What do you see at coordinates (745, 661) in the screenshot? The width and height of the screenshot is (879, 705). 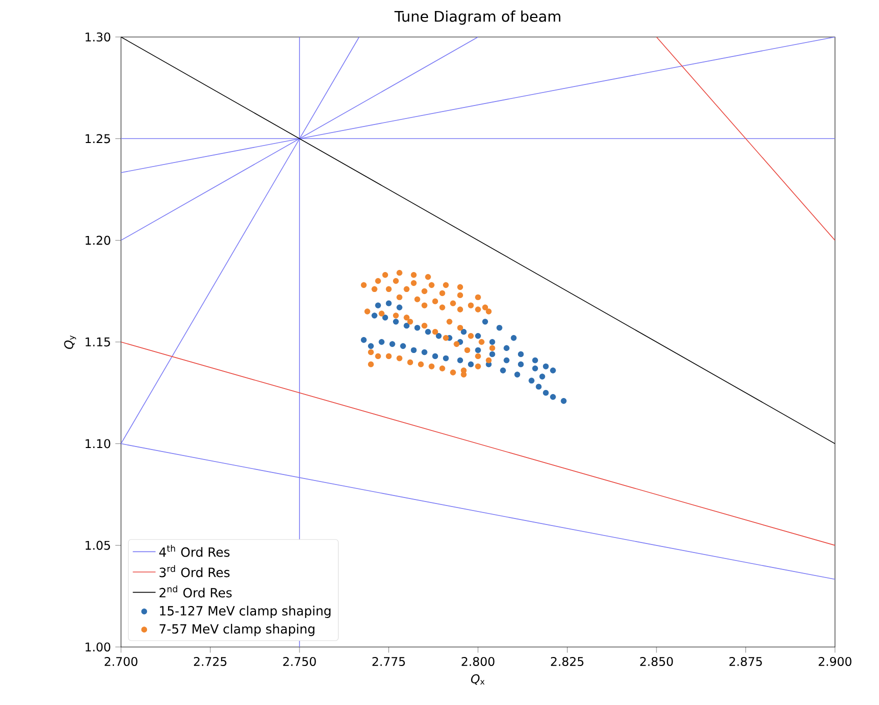 I see `x-tick-label: 2.875` at bounding box center [745, 661].